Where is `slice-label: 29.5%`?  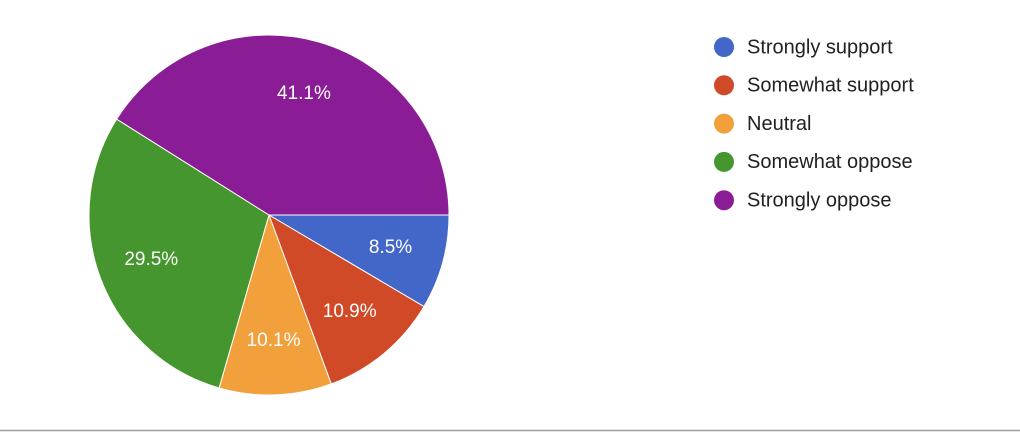 slice-label: 29.5% is located at coordinates (151, 259).